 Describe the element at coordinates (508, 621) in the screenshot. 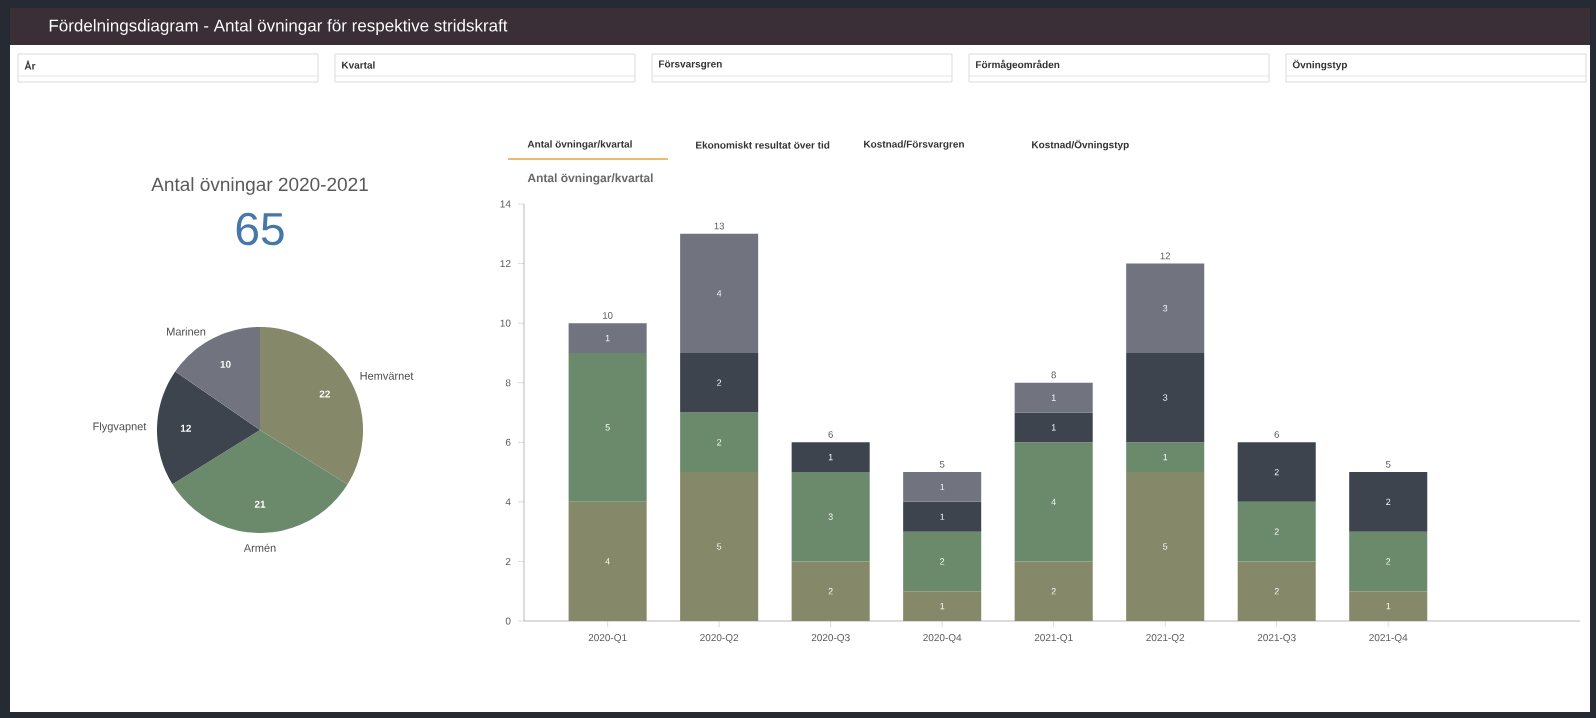

I see `y-tick-label: 0` at that location.